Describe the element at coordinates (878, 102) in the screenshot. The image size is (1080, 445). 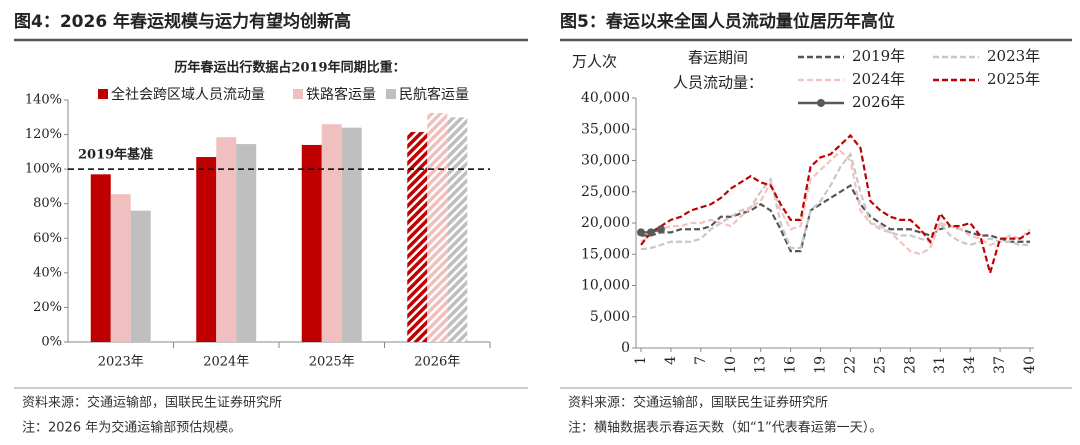
I see `legend-label: 2026年` at that location.